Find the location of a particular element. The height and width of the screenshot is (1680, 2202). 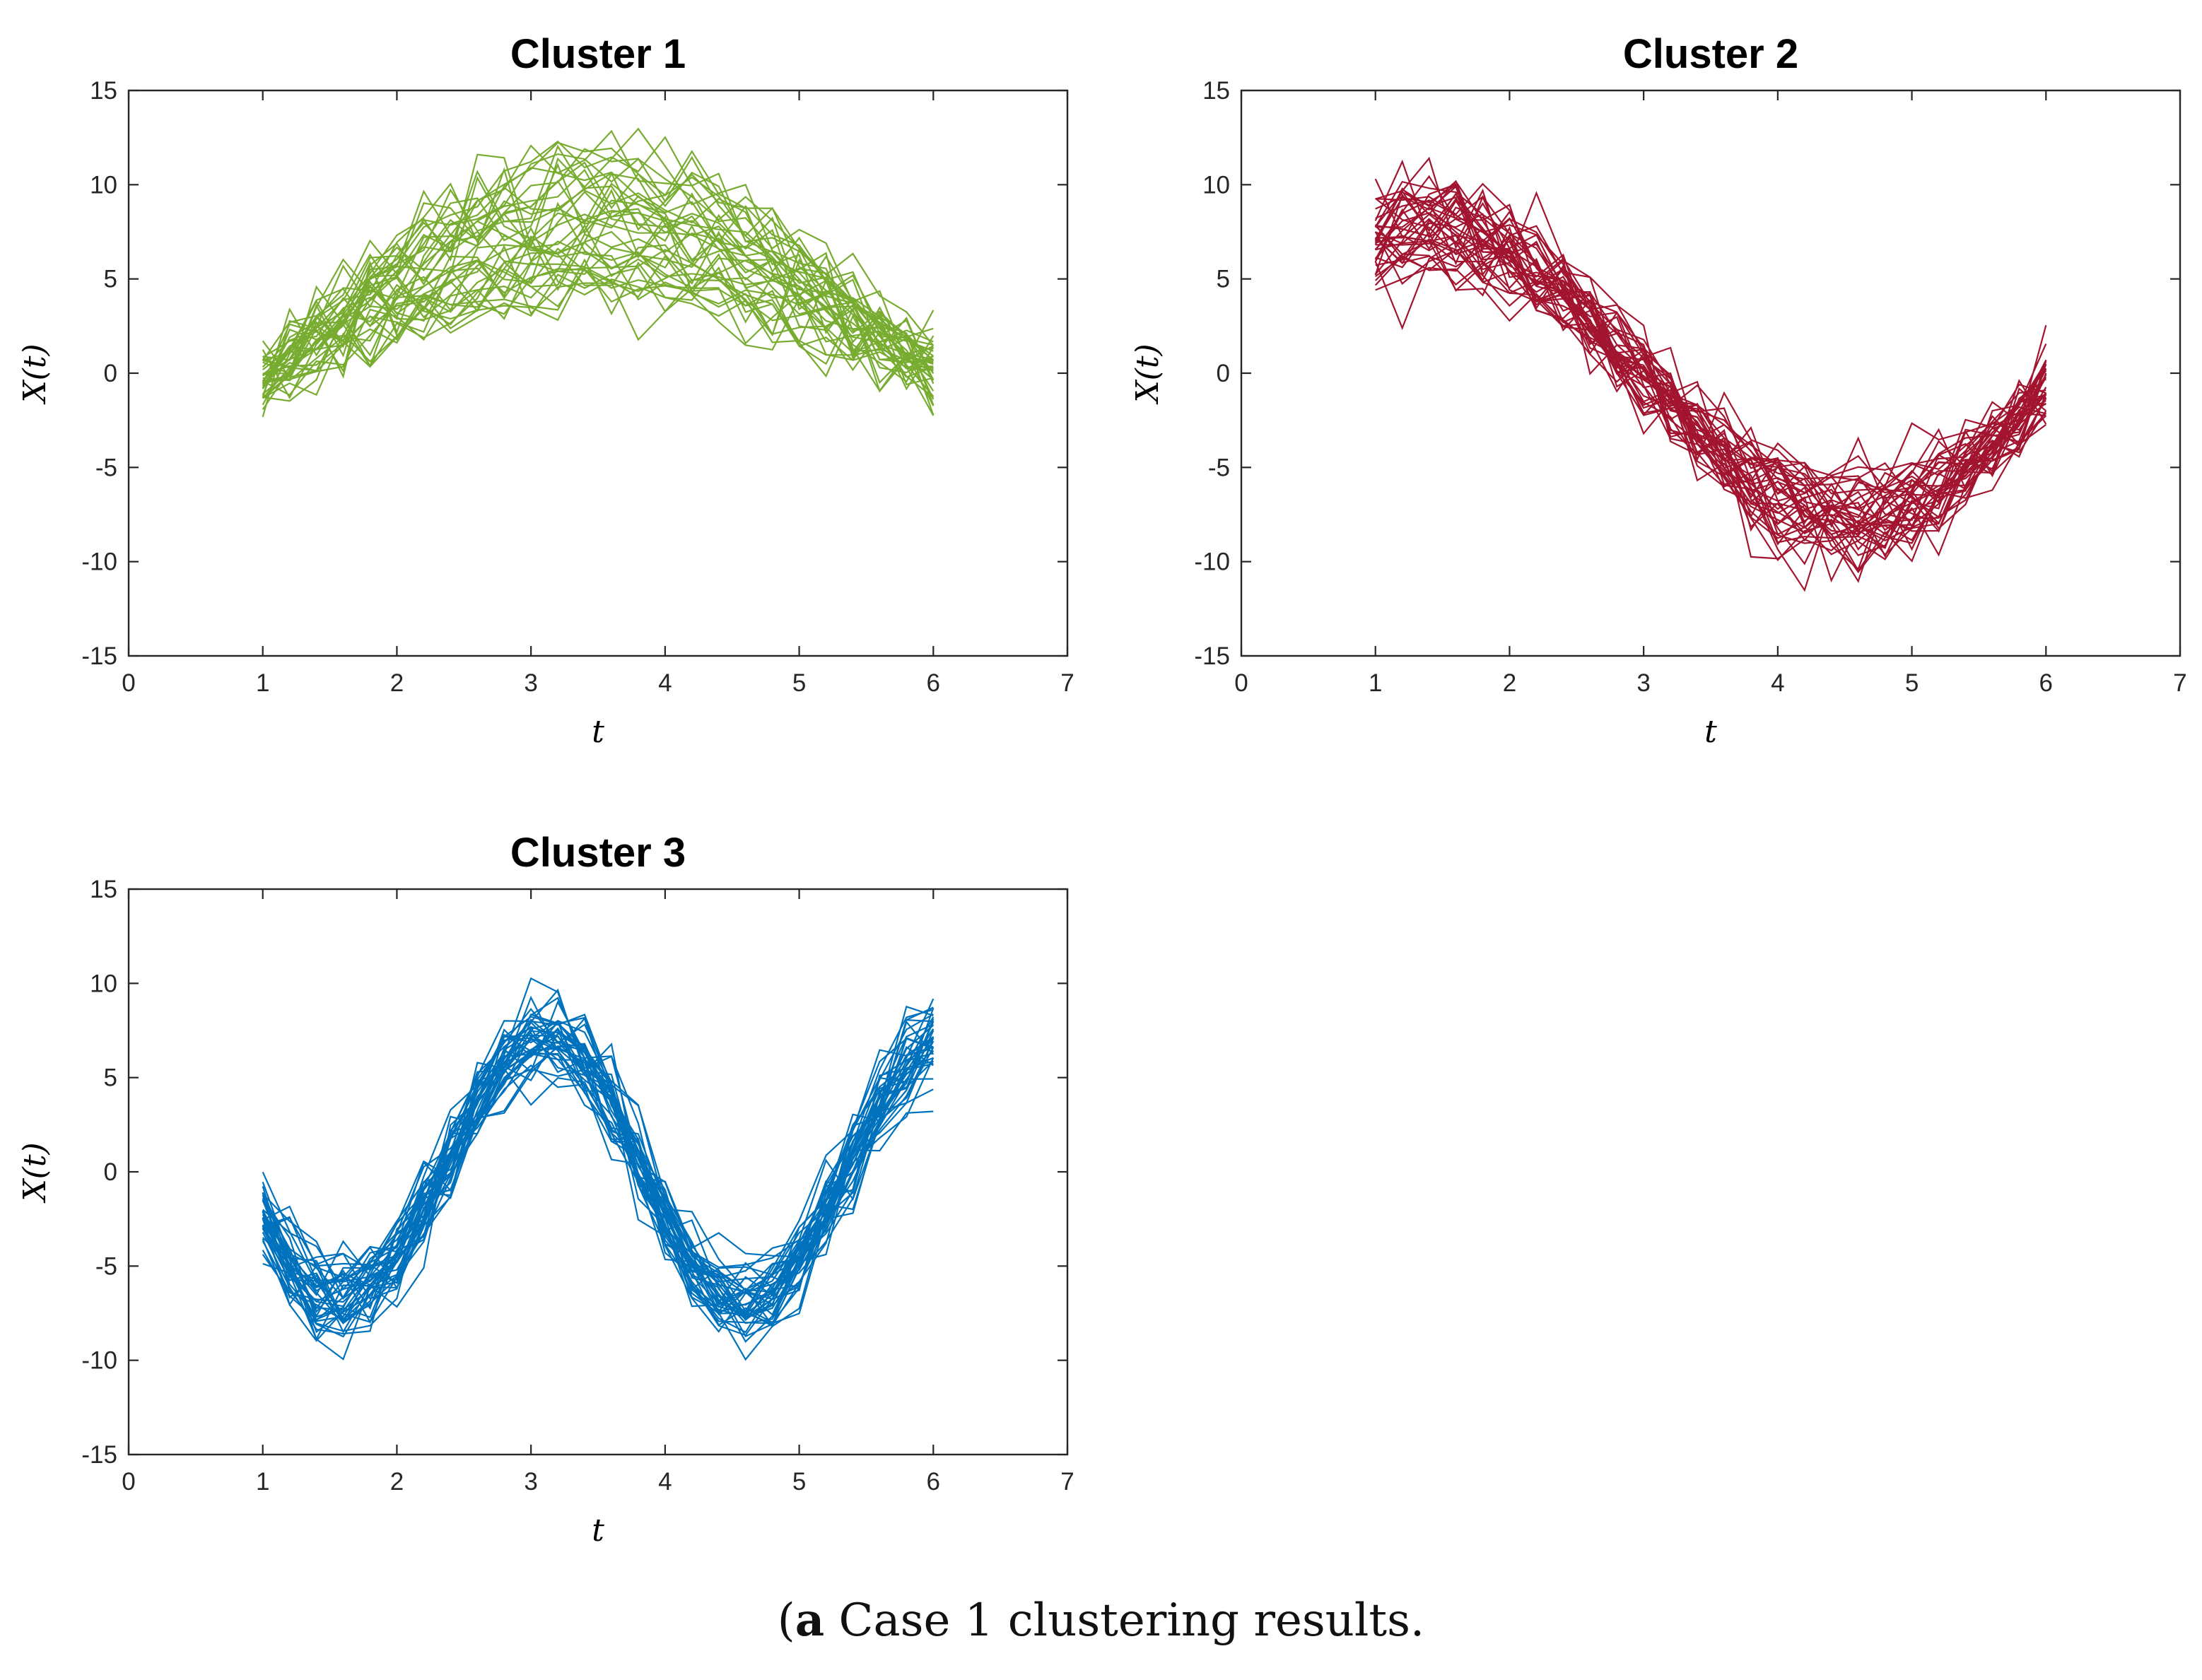

cluster-3-title: Cluster 3 is located at coordinates (598, 853).